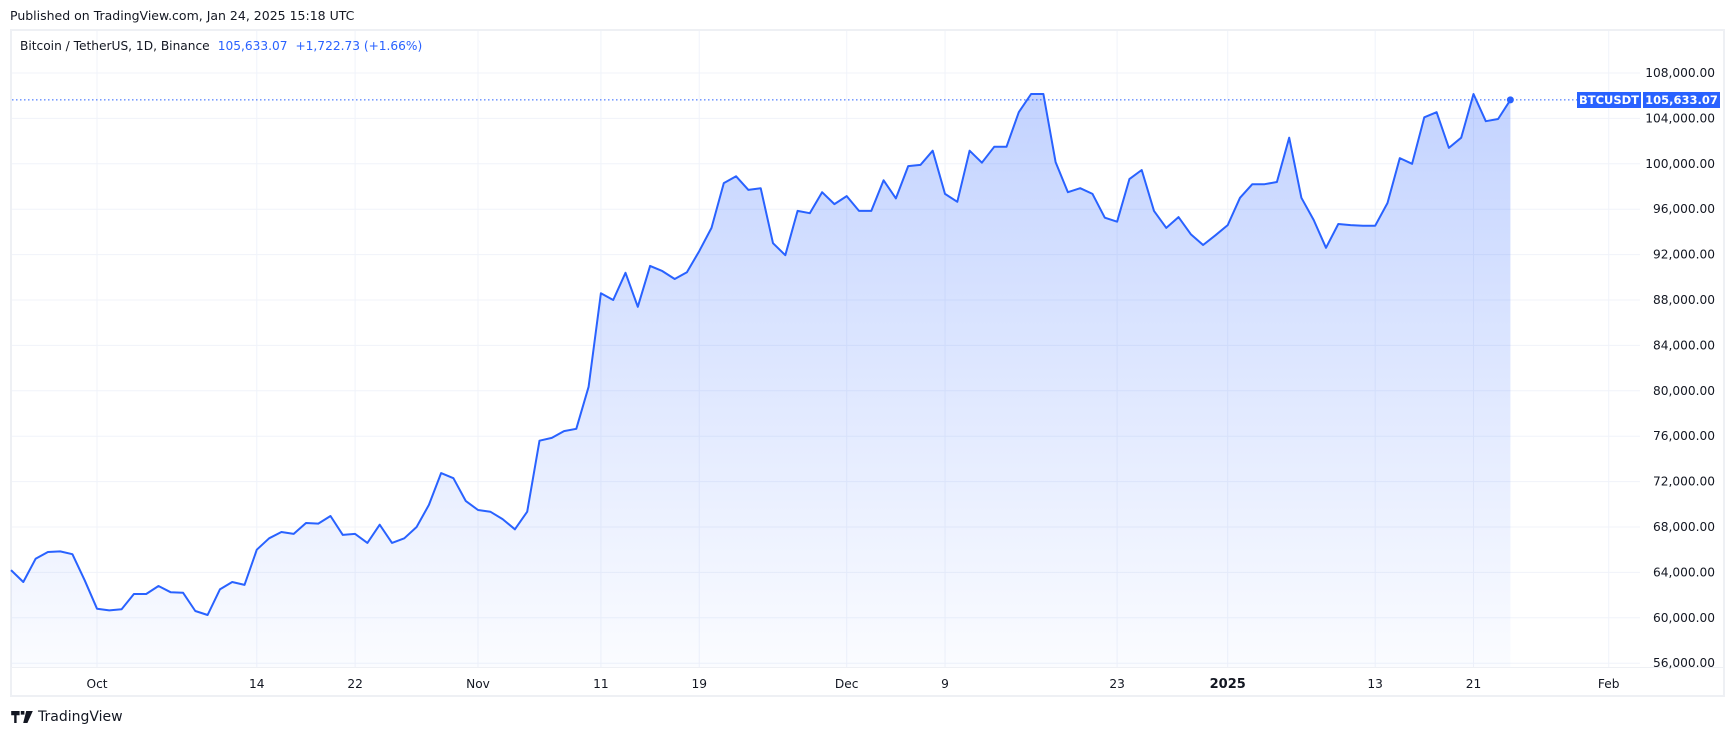 The image size is (1736, 737). I want to click on brand-name: TradingView, so click(80, 717).